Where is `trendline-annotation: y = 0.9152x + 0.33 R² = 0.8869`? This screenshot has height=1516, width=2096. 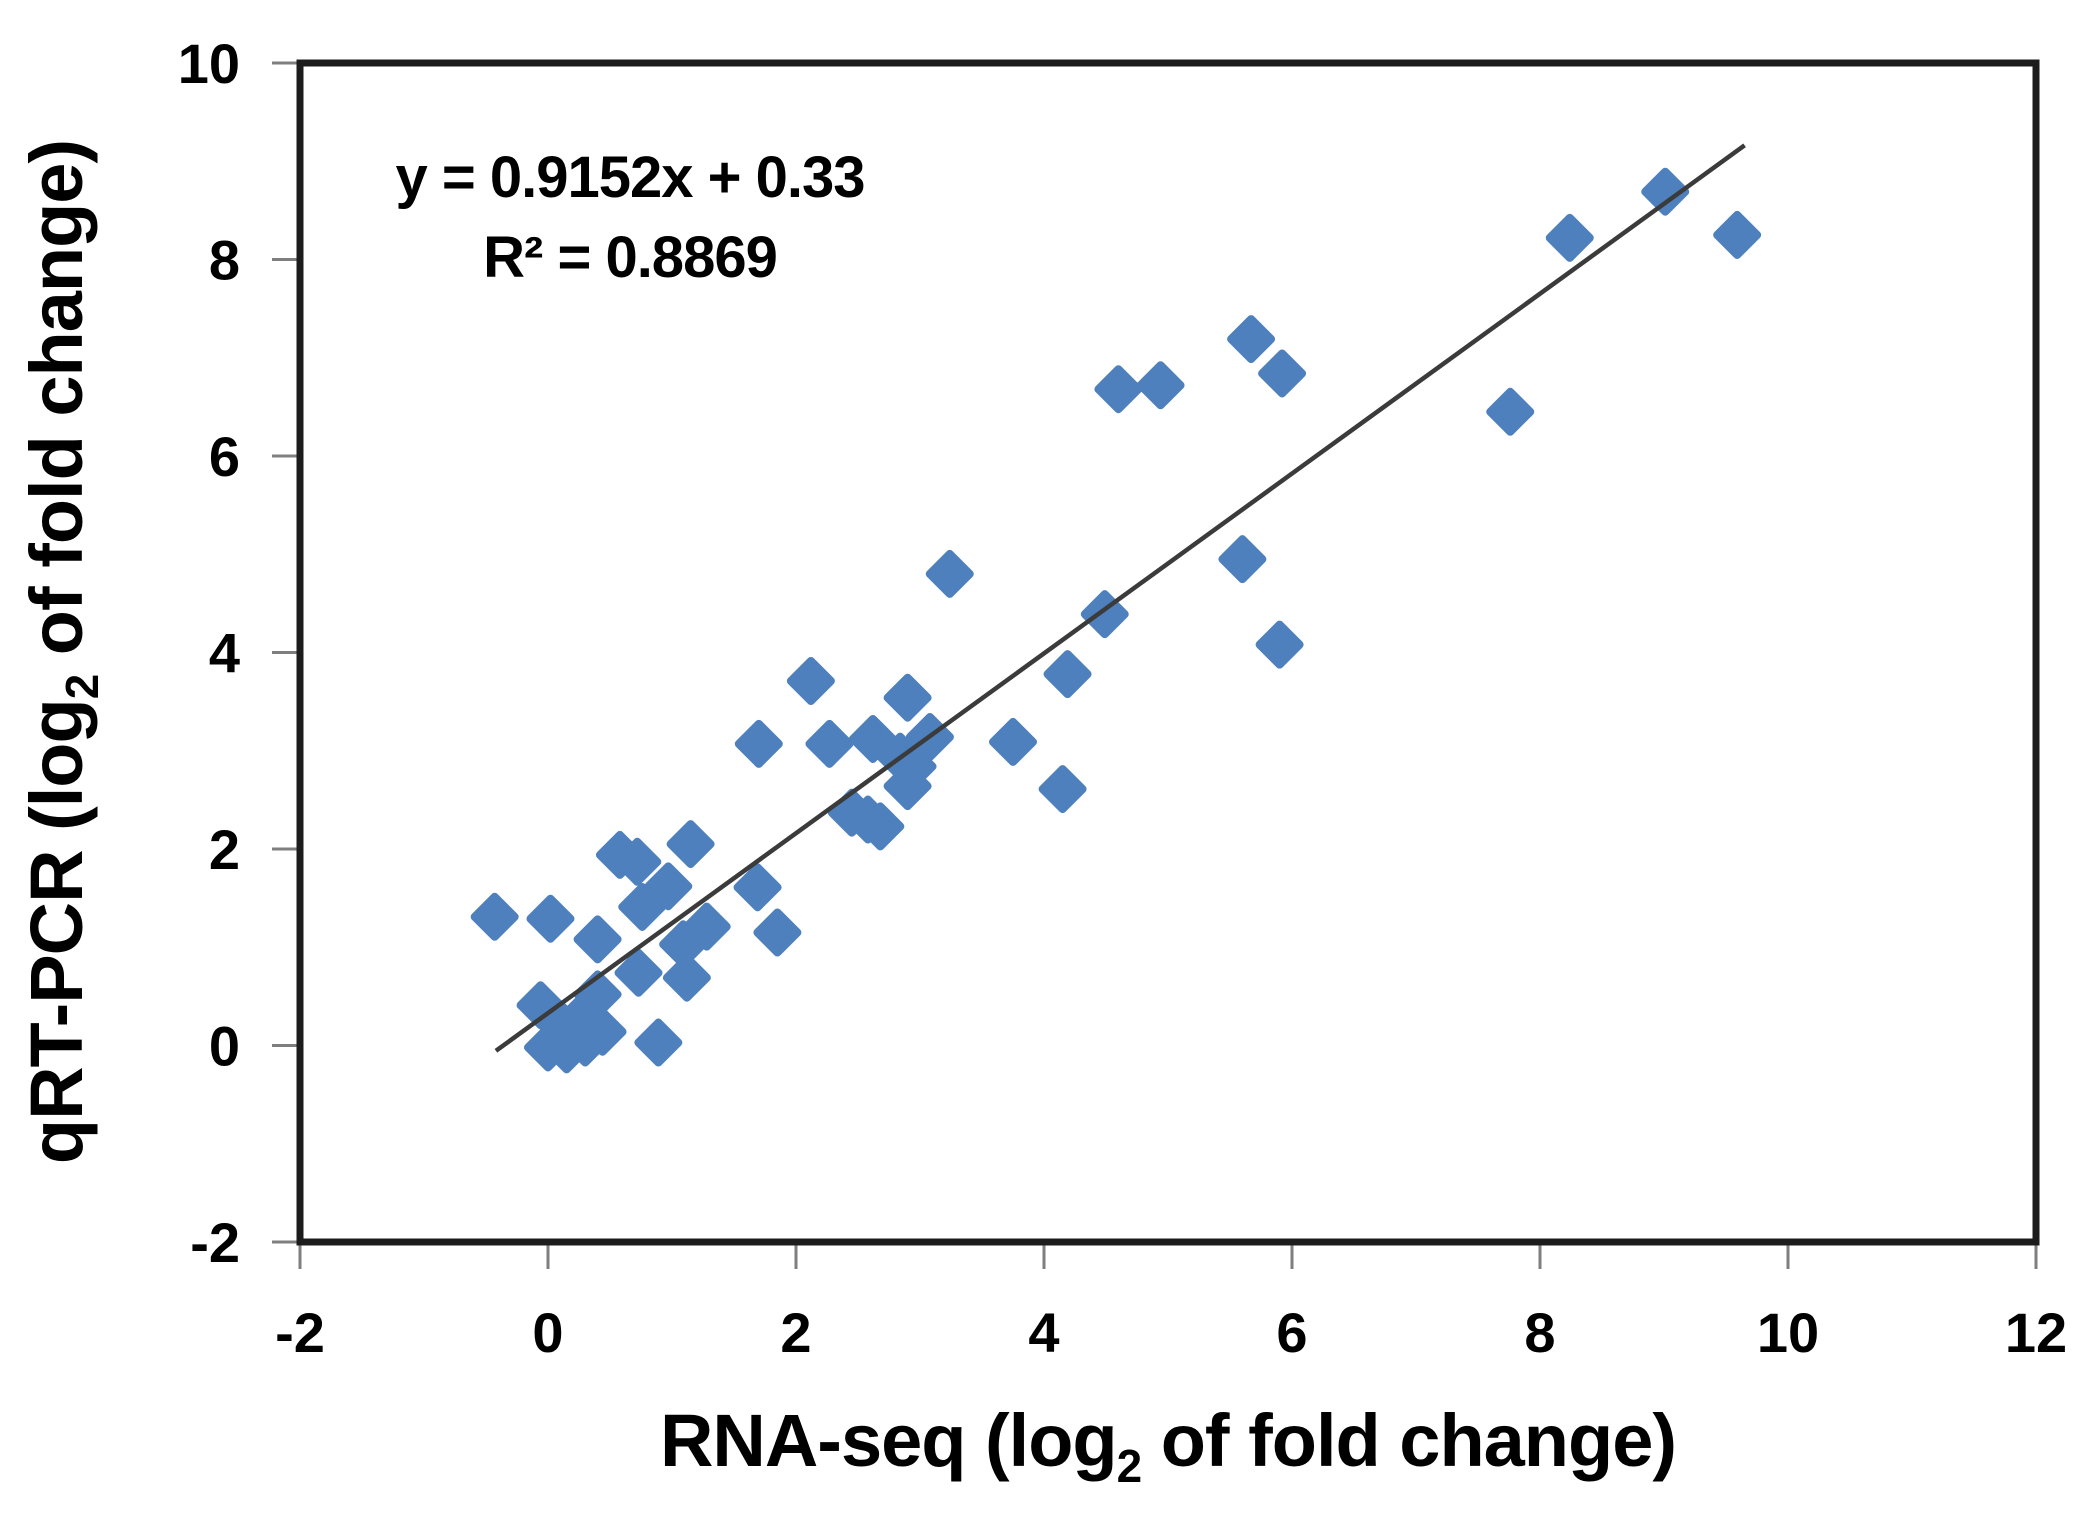
trendline-annotation: y = 0.9152x + 0.33 R² = 0.8869 is located at coordinates (630, 218).